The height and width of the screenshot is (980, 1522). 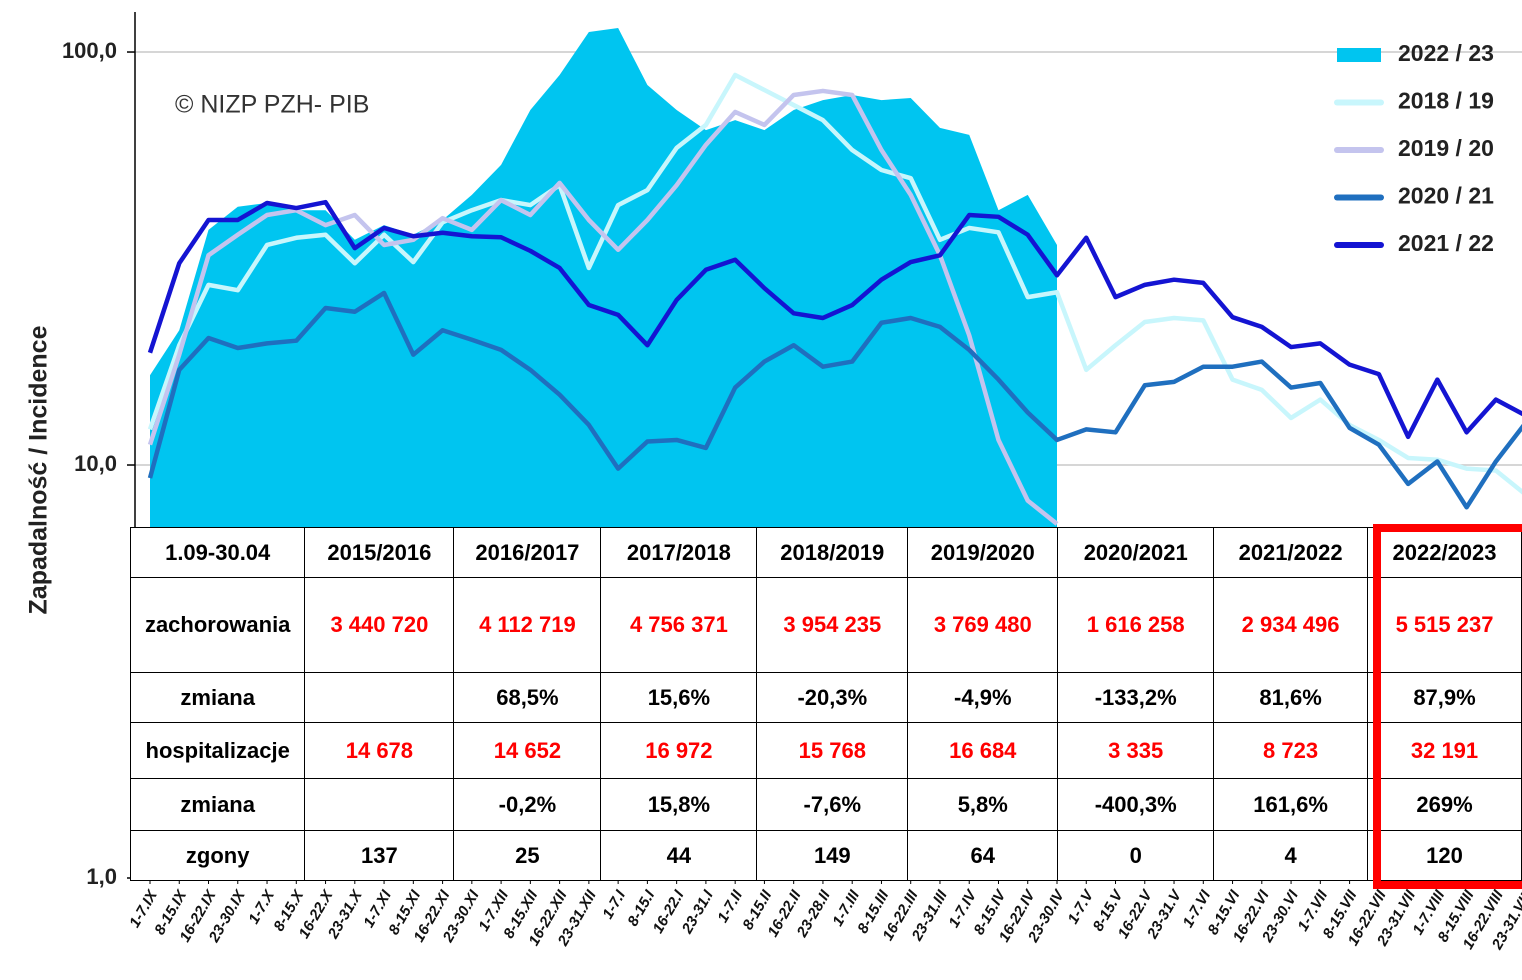 I want to click on legend-label: 2019 / 20, so click(x=1446, y=148).